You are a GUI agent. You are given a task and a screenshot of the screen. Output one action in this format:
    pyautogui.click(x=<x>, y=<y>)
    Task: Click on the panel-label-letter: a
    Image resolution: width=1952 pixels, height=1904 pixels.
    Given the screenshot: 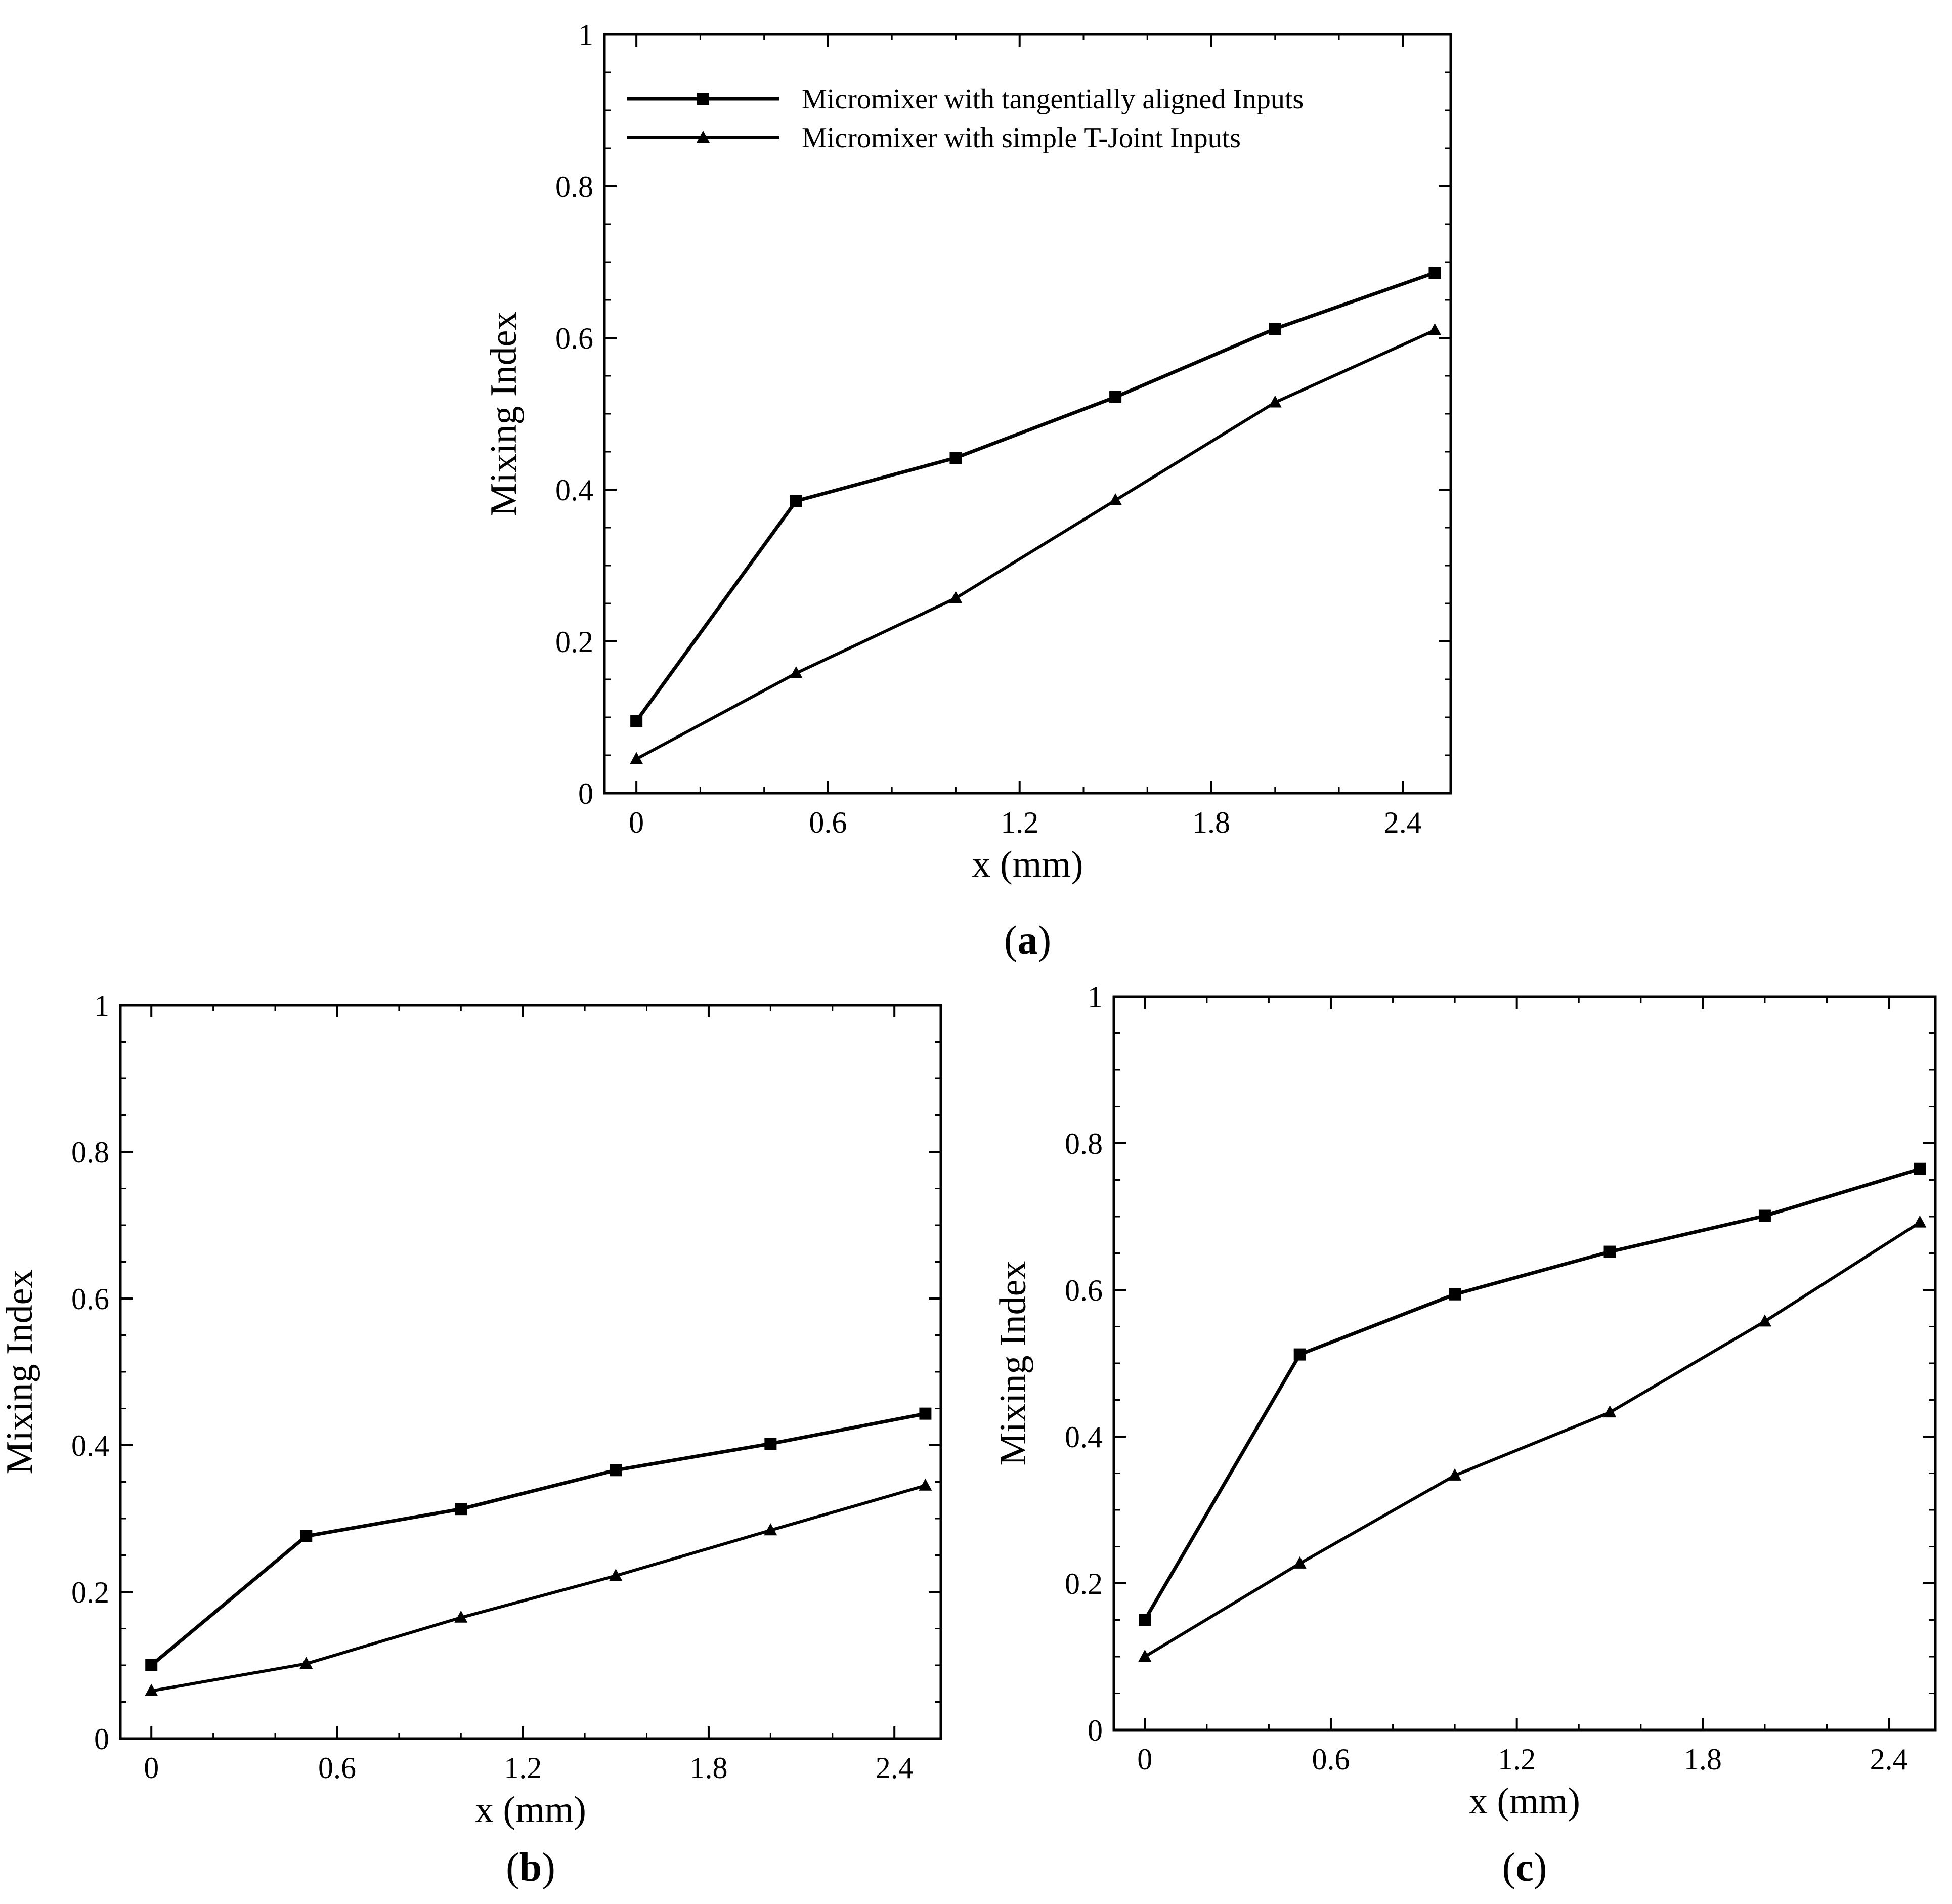 What is the action you would take?
    pyautogui.click(x=1028, y=941)
    